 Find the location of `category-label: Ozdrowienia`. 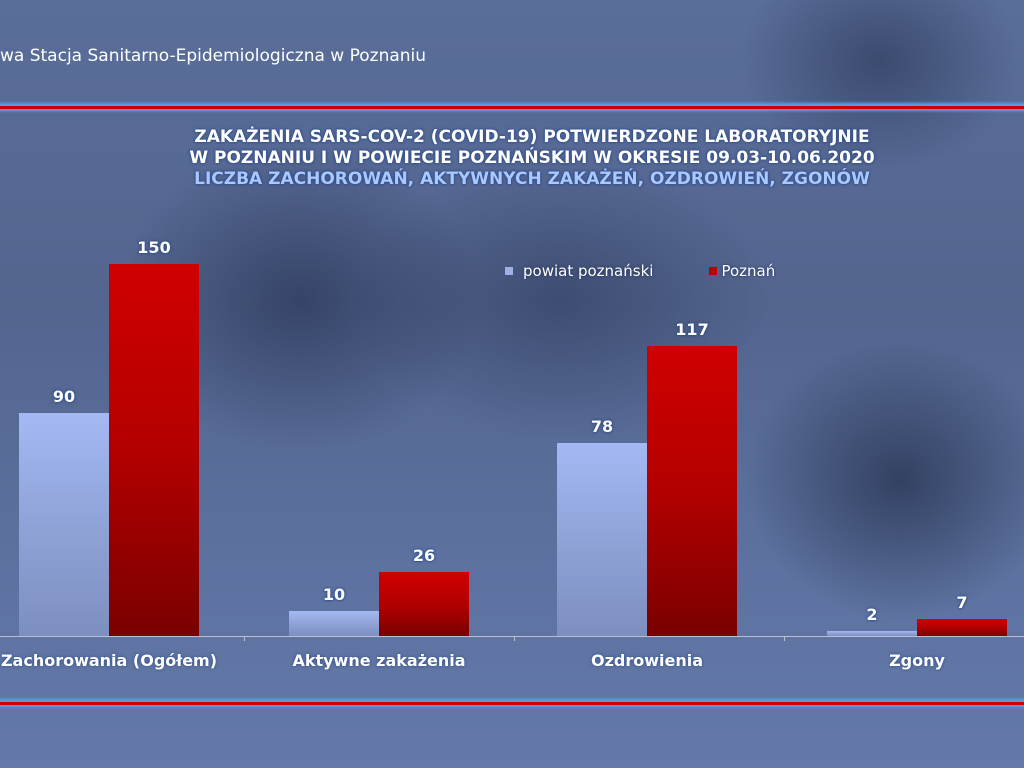

category-label: Ozdrowienia is located at coordinates (647, 660).